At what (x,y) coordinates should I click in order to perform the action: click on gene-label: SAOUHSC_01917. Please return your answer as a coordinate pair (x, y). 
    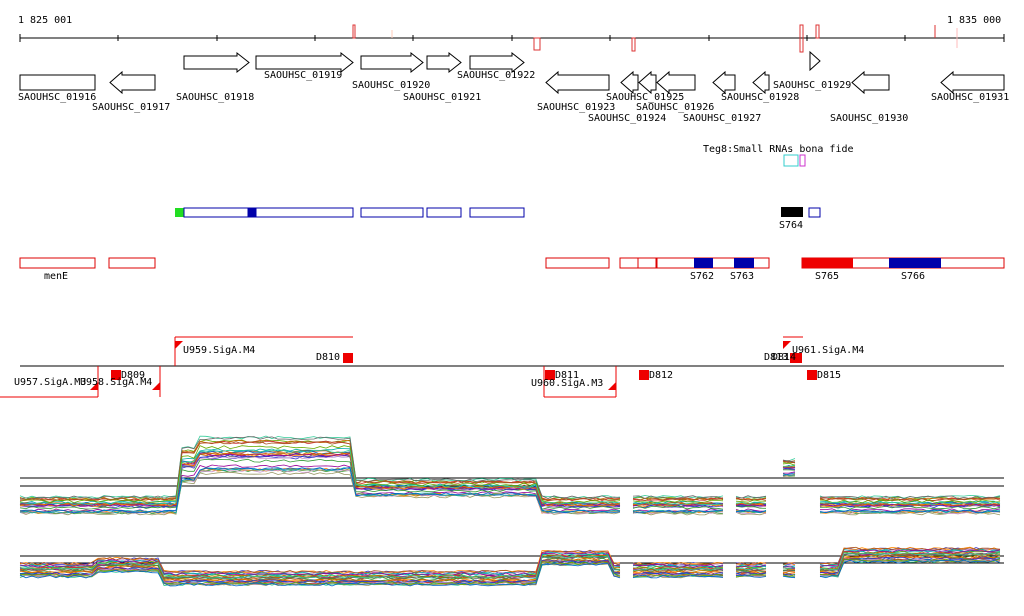
    Looking at the image, I should click on (131, 107).